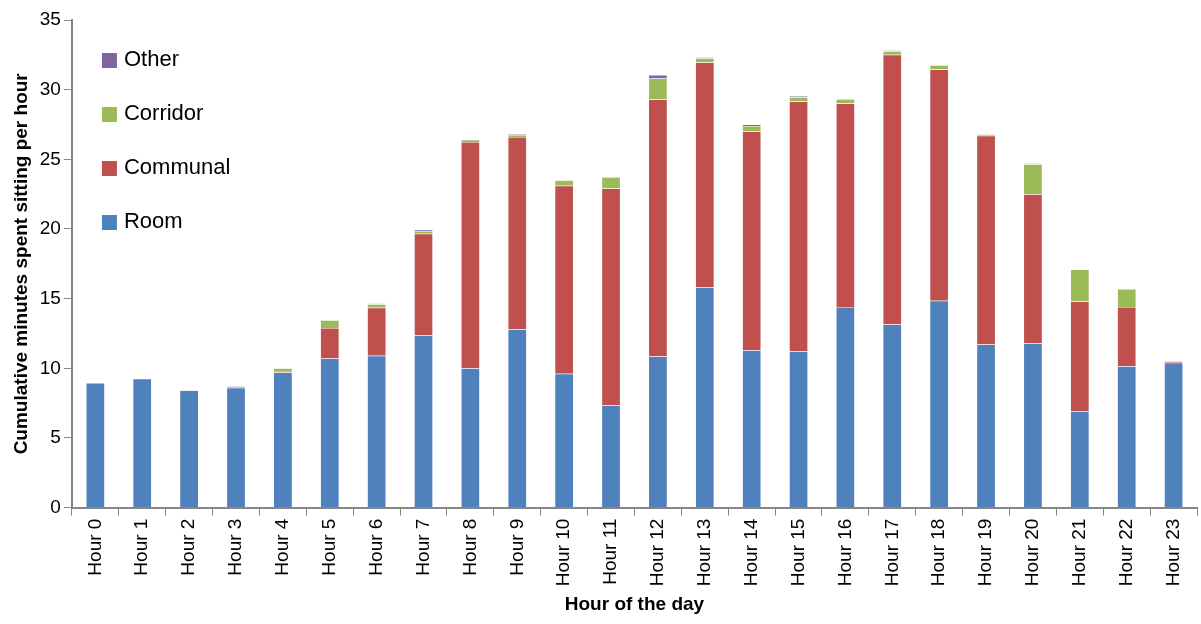  I want to click on x-tick-label: Hour 19, so click(985, 552).